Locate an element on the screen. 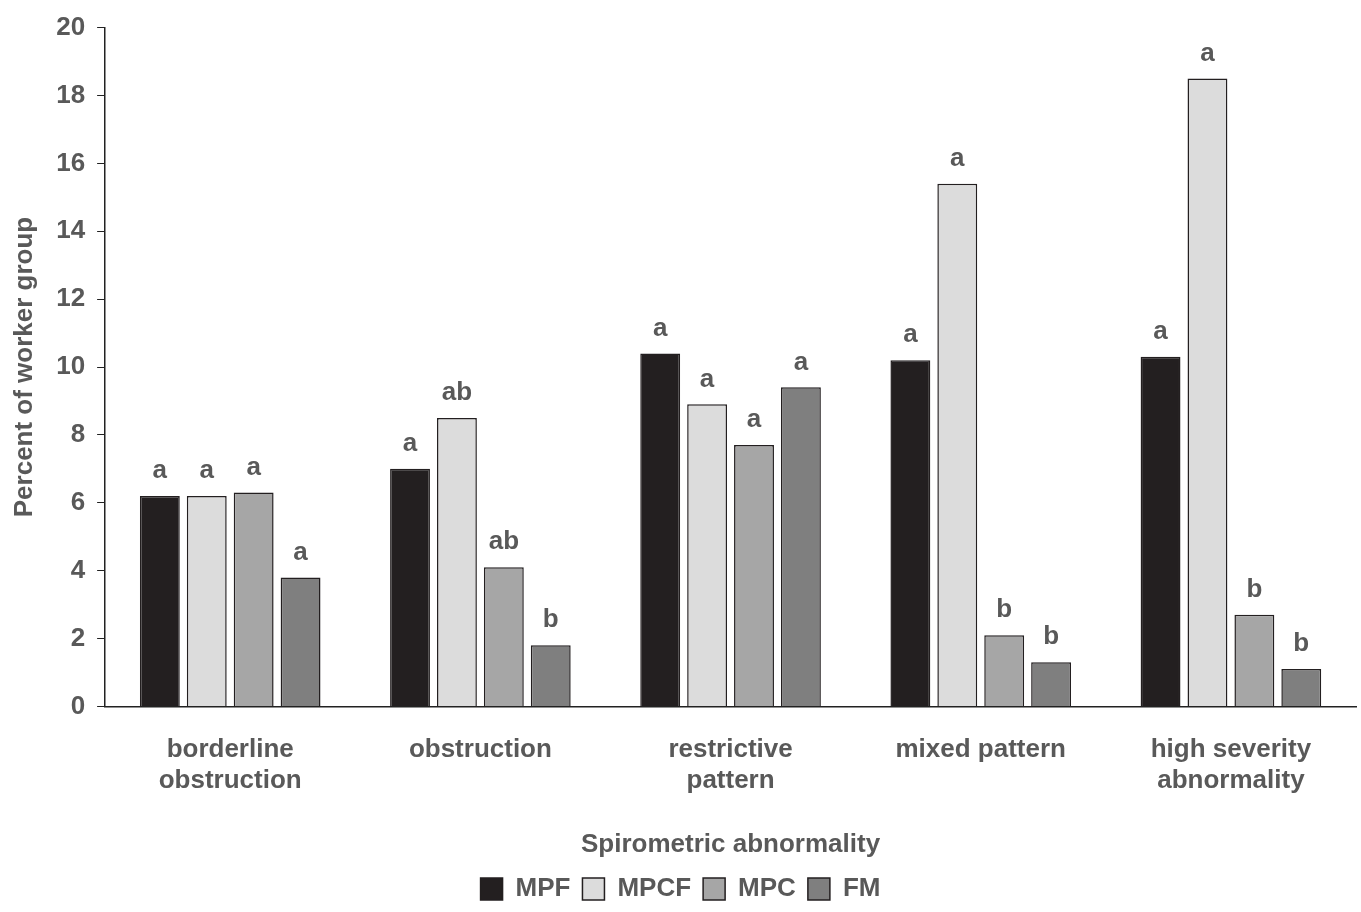 Image resolution: width=1361 pixels, height=912 pixels. legend-label: MPF is located at coordinates (543, 887).